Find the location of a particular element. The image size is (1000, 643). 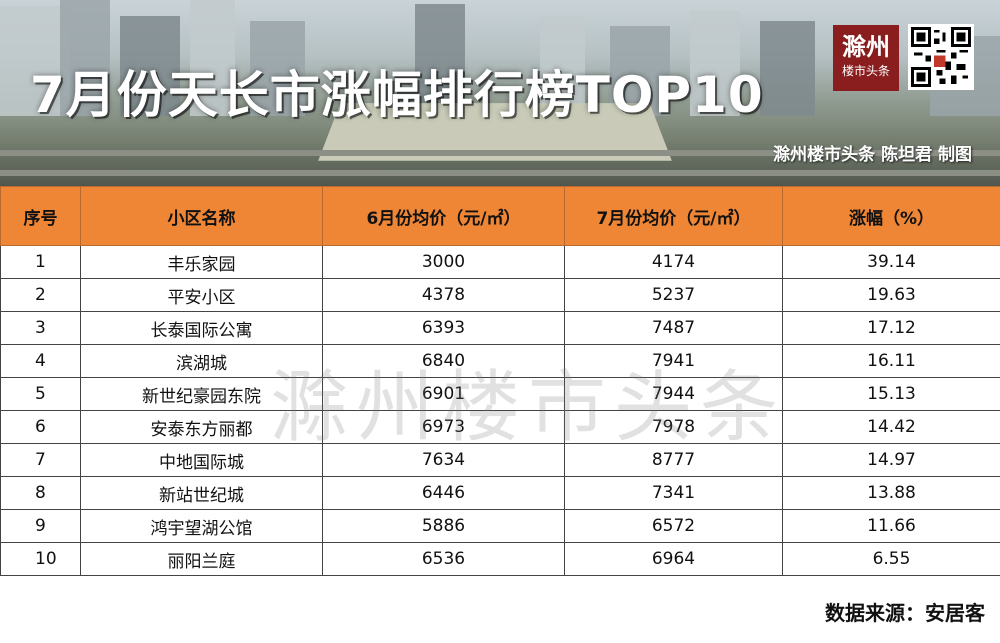

brand-logo: 滁州 楼市头条 is located at coordinates (866, 58).